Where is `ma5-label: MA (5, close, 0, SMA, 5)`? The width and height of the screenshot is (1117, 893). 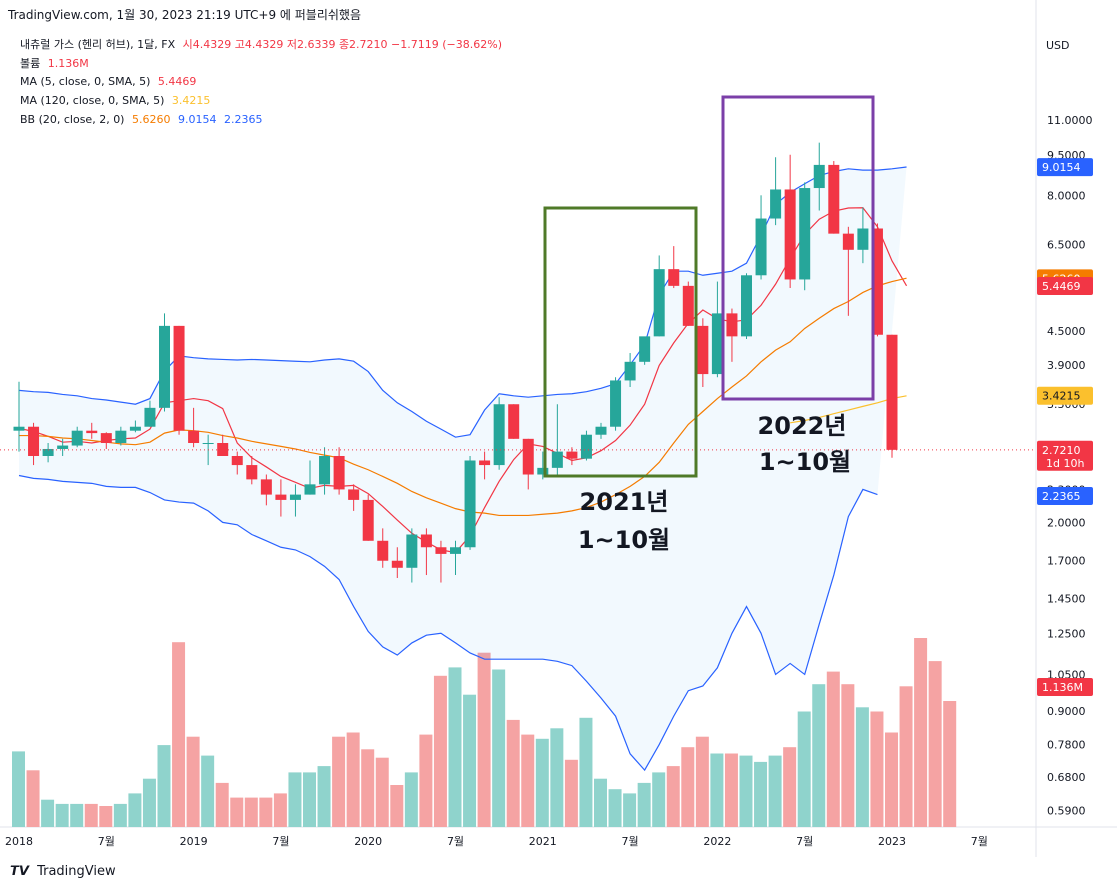 ma5-label: MA (5, close, 0, SMA, 5) is located at coordinates (85, 81).